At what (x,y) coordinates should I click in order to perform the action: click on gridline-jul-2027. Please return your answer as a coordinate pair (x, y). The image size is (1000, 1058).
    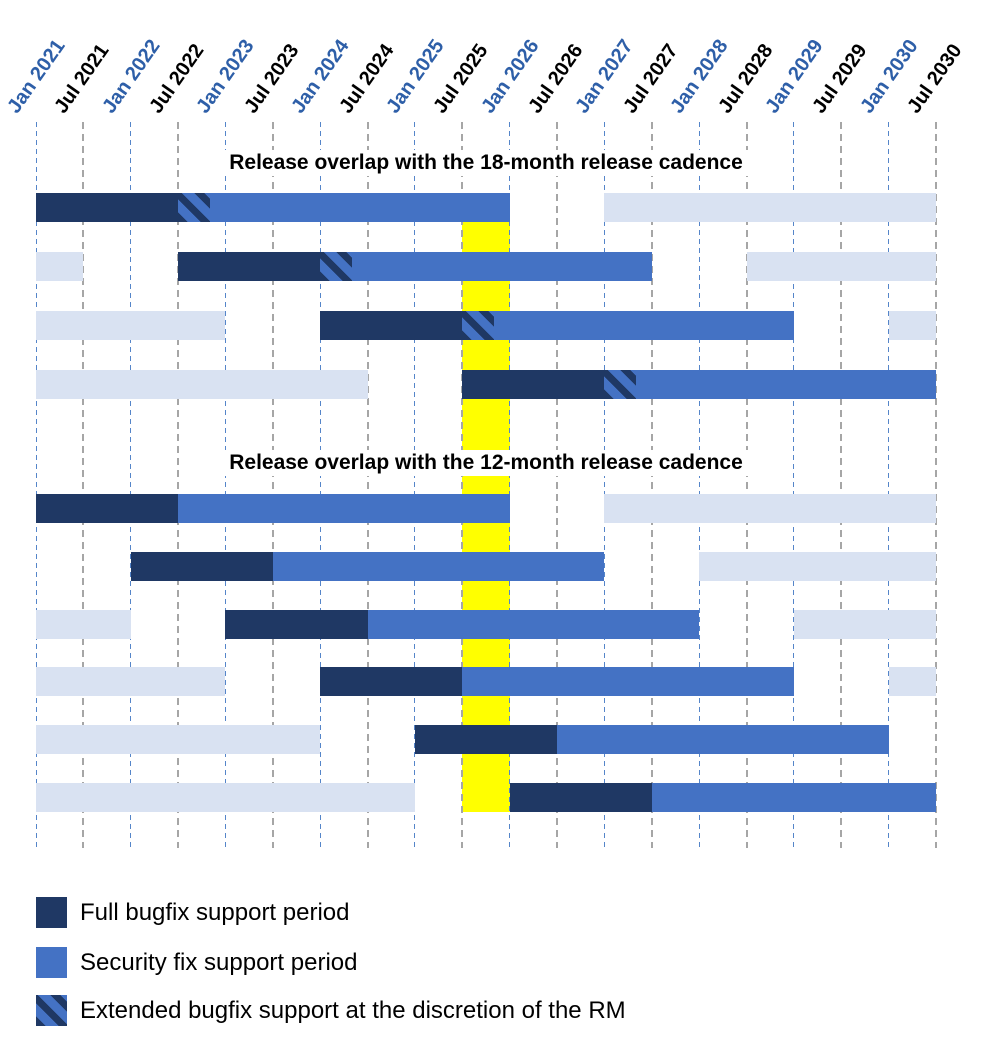
    Looking at the image, I should click on (651, 485).